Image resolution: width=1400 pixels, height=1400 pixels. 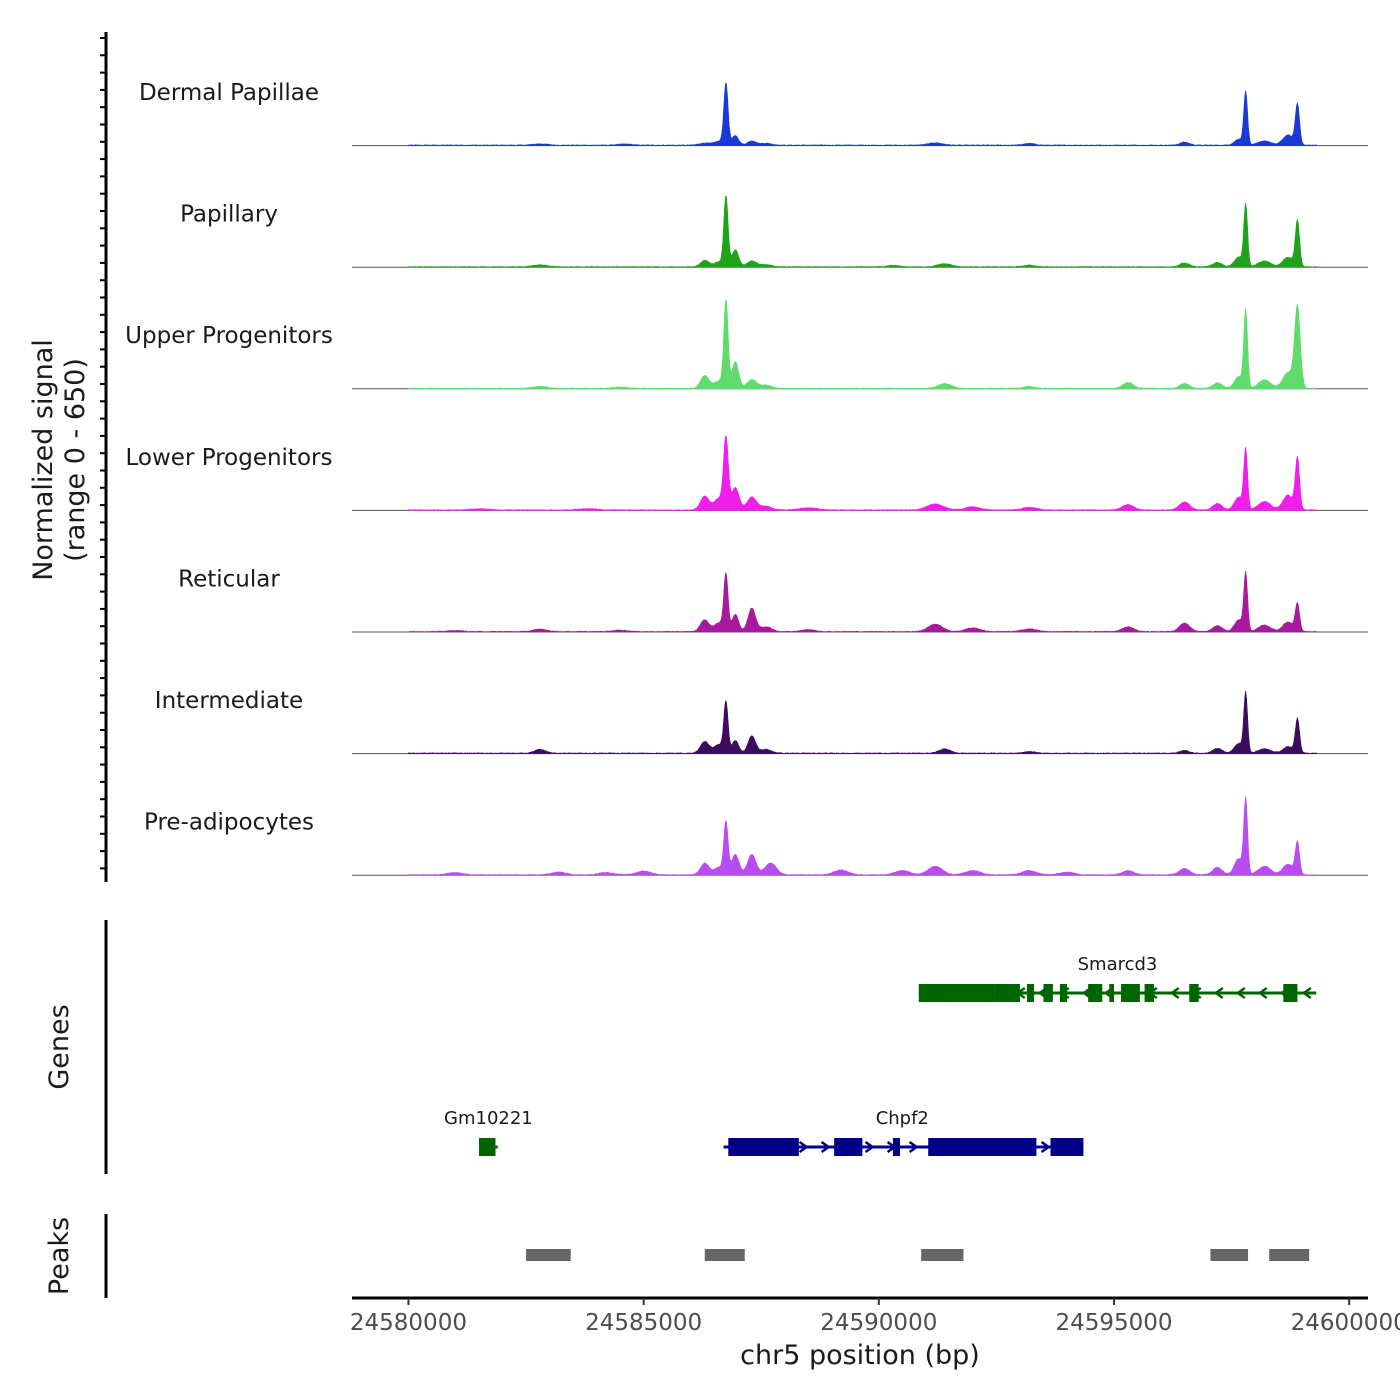 I want to click on track-label: Papillary, so click(x=229, y=215).